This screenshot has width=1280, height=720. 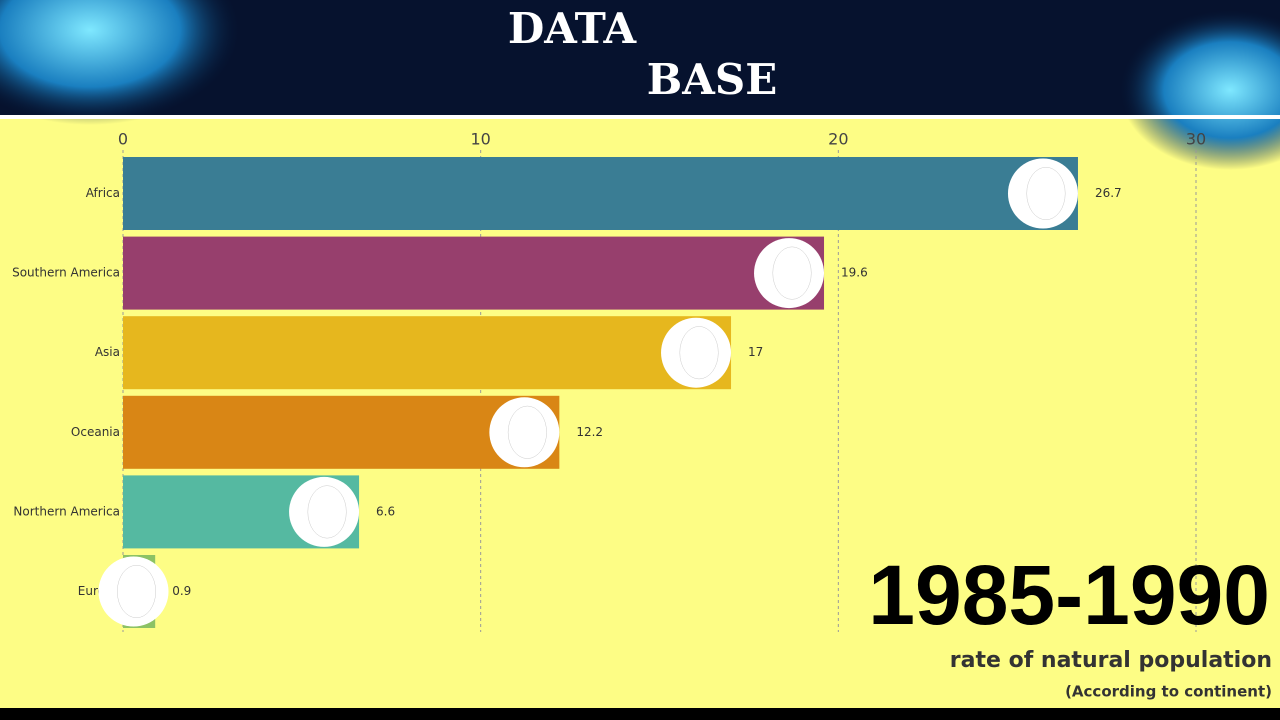 What do you see at coordinates (181, 591) in the screenshot?
I see `value-label: 0.9` at bounding box center [181, 591].